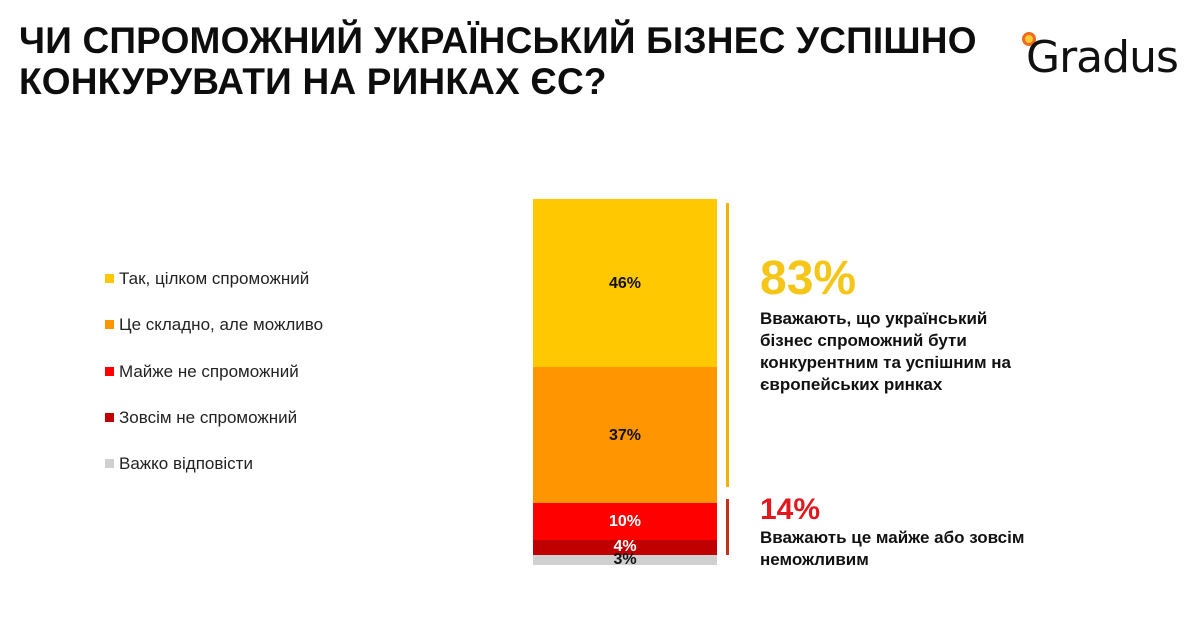 This screenshot has height=617, width=1200. Describe the element at coordinates (209, 371) in the screenshot. I see `legend-label: Майже не спроможний` at that location.